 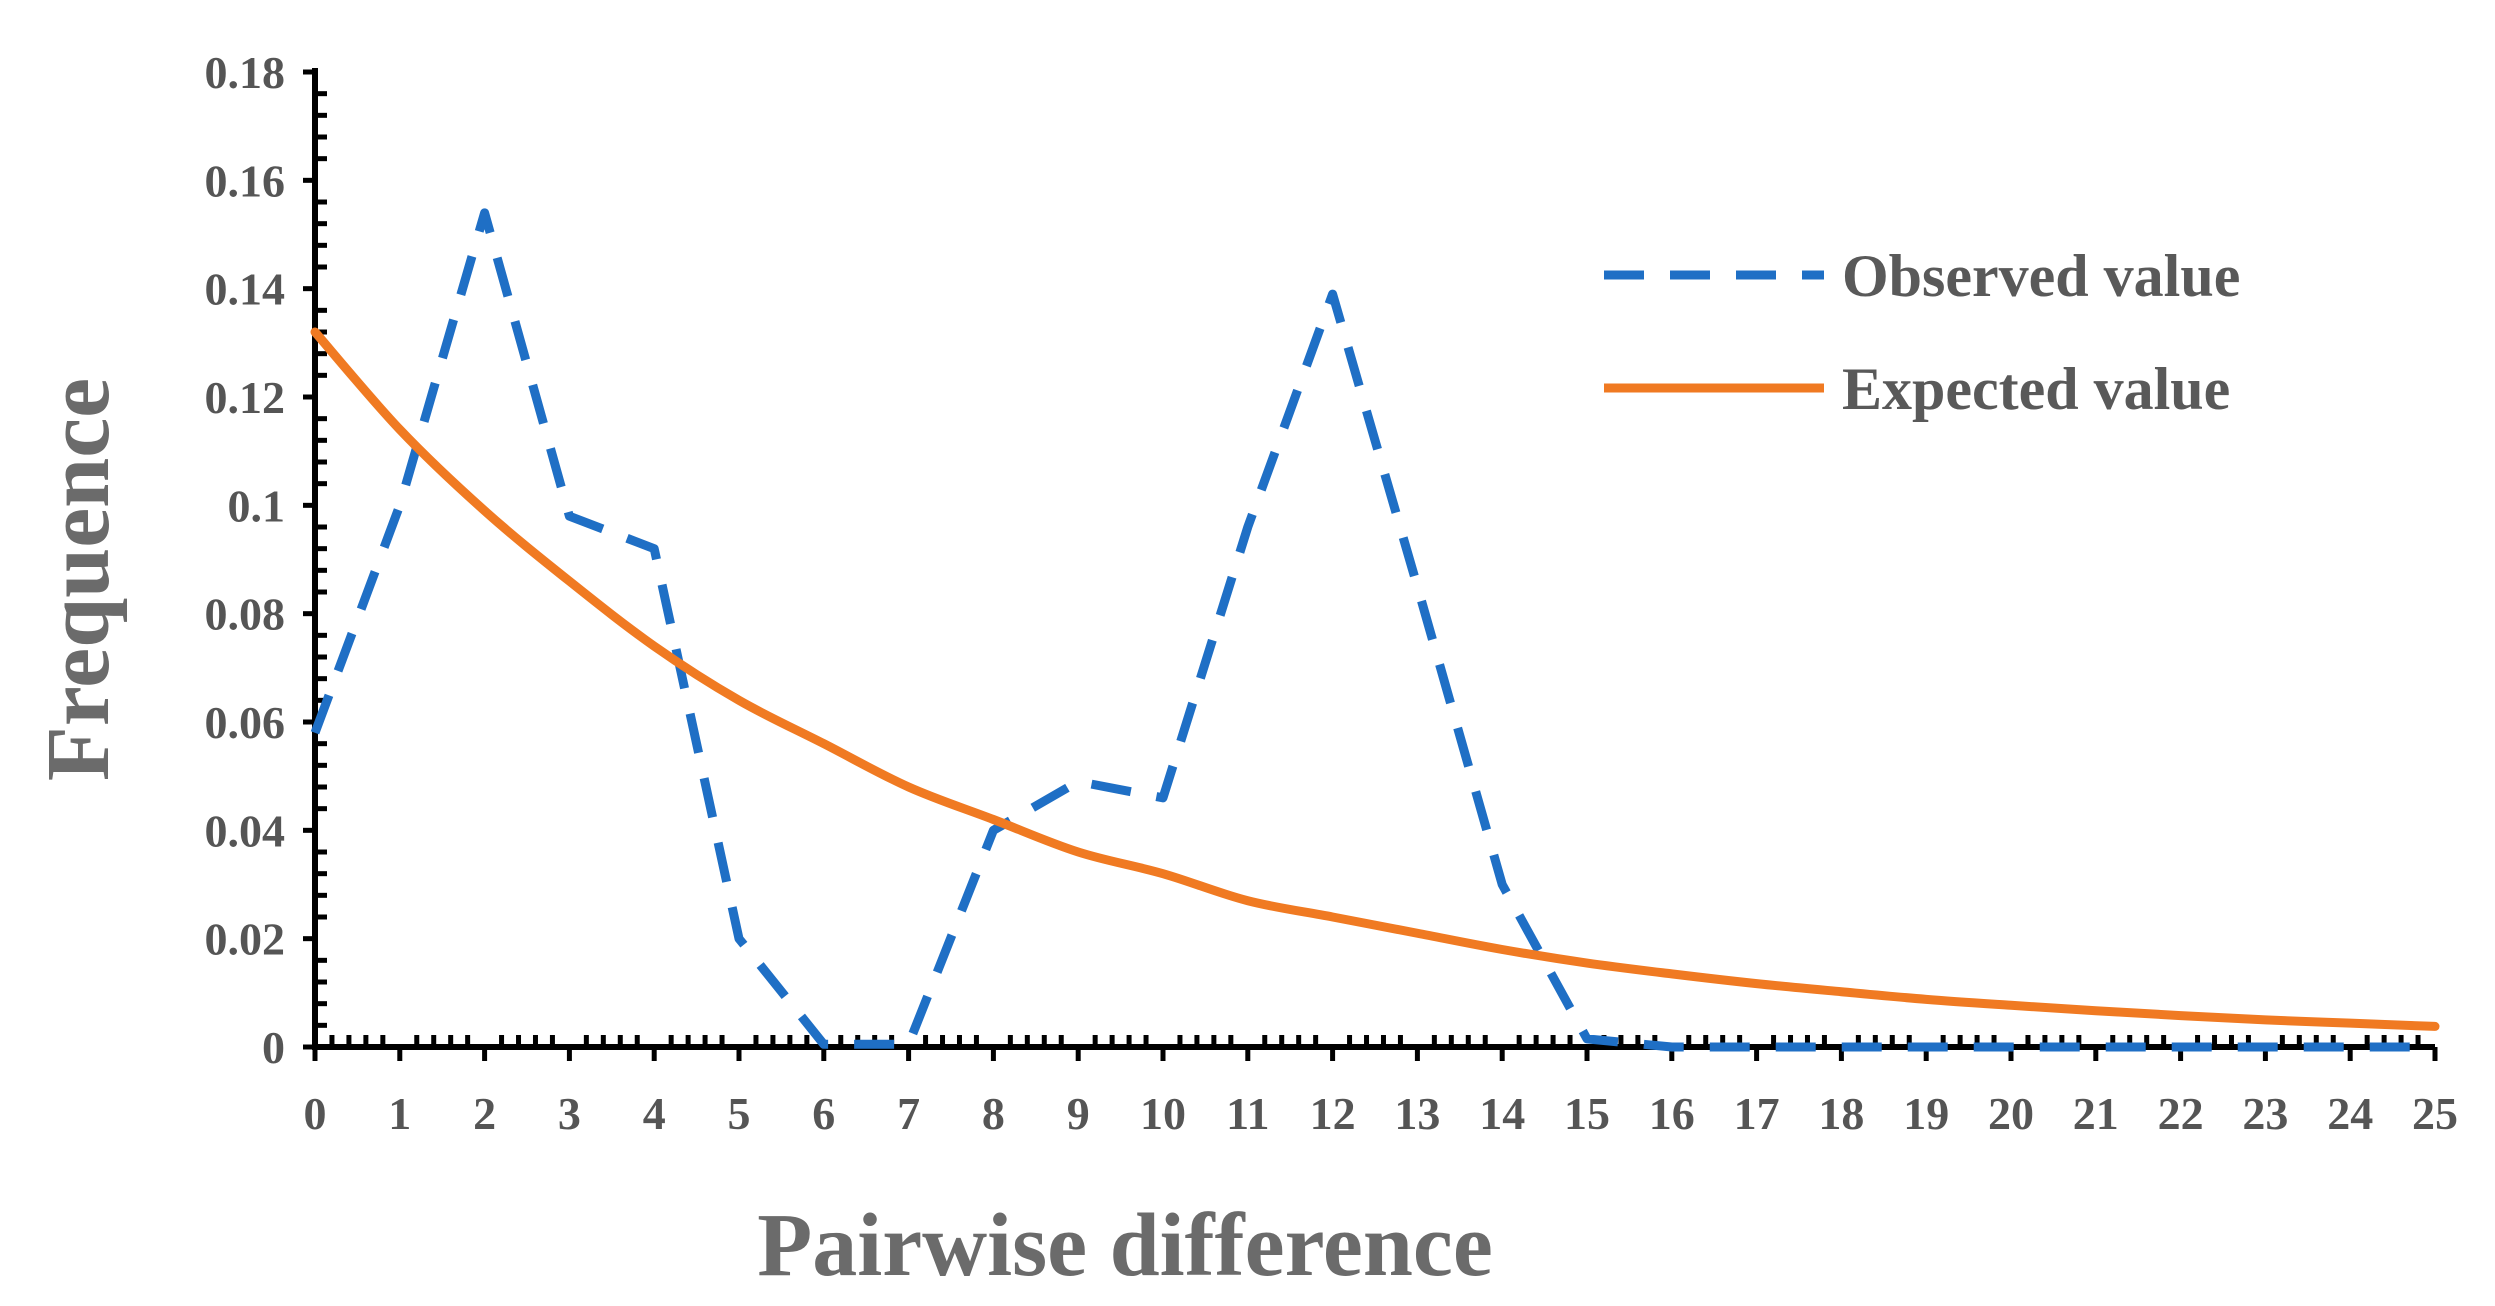 What do you see at coordinates (245, 939) in the screenshot?
I see `y-tick-label: 0.02` at bounding box center [245, 939].